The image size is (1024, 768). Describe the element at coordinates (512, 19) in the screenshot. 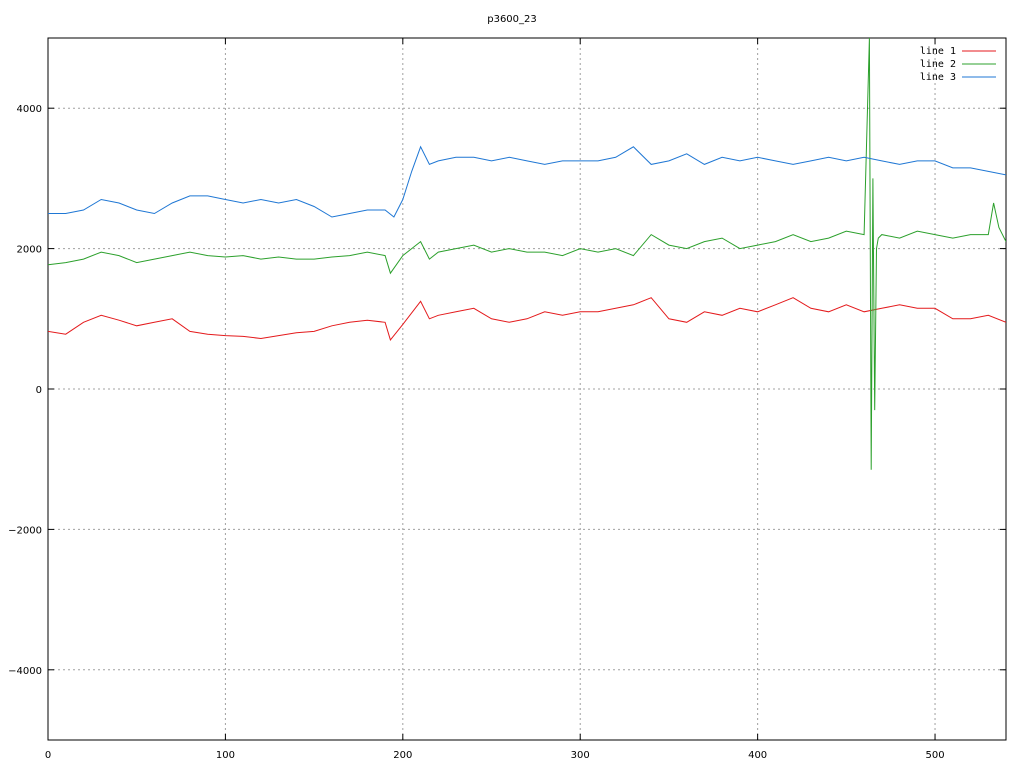

I see `chart-title: p3600_23` at that location.